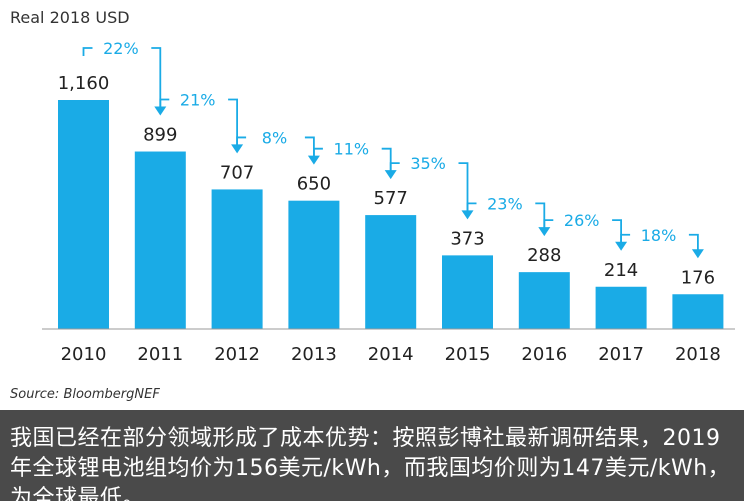 The height and width of the screenshot is (501, 744). I want to click on decline-arrow-line-2018, so click(693, 242).